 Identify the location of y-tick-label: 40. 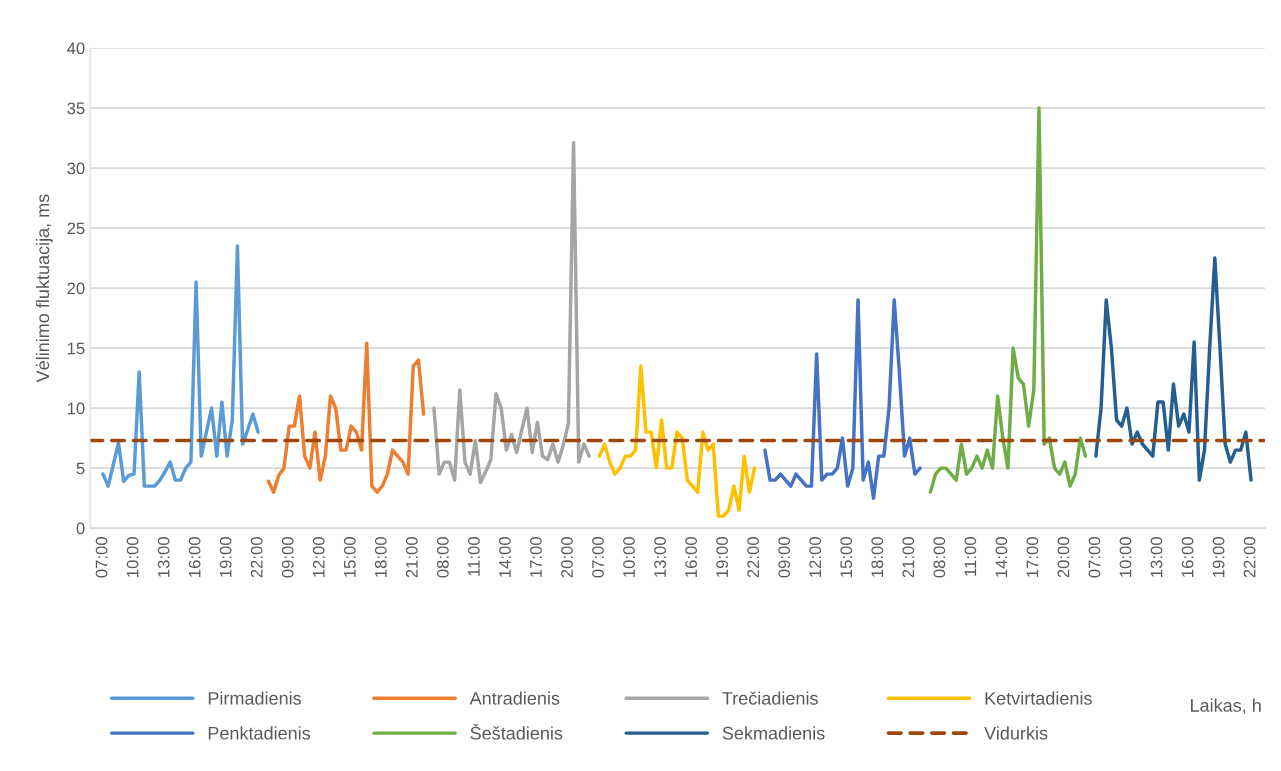
(76, 48).